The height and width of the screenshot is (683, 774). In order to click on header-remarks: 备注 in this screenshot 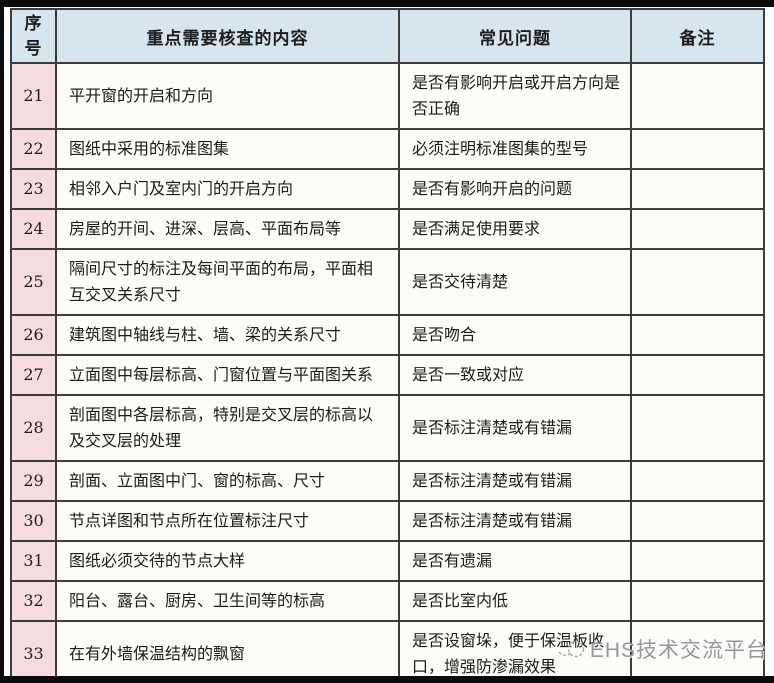, I will do `click(697, 36)`.